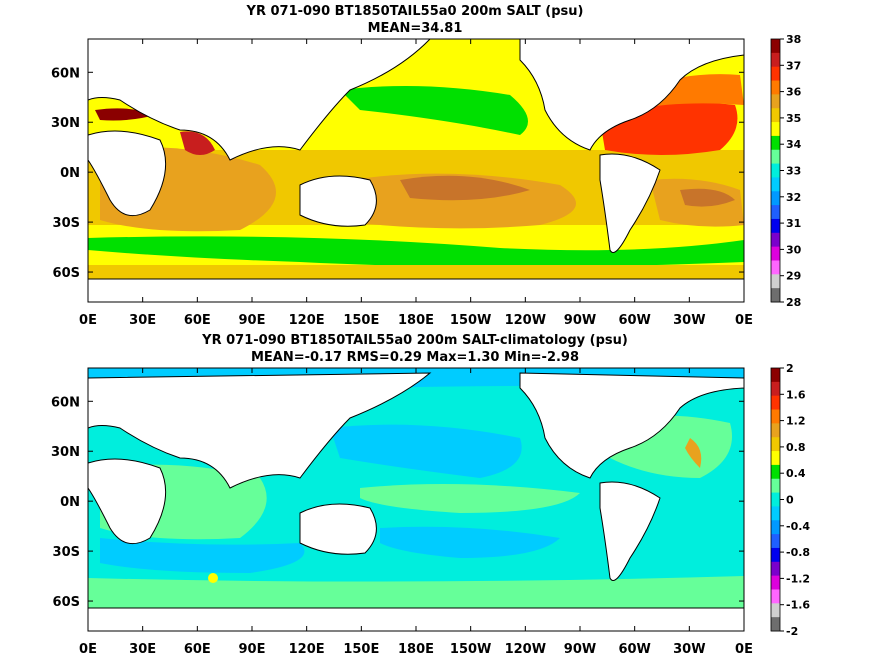 The width and height of the screenshot is (875, 656). I want to click on south-atlantic-core, so click(707, 197).